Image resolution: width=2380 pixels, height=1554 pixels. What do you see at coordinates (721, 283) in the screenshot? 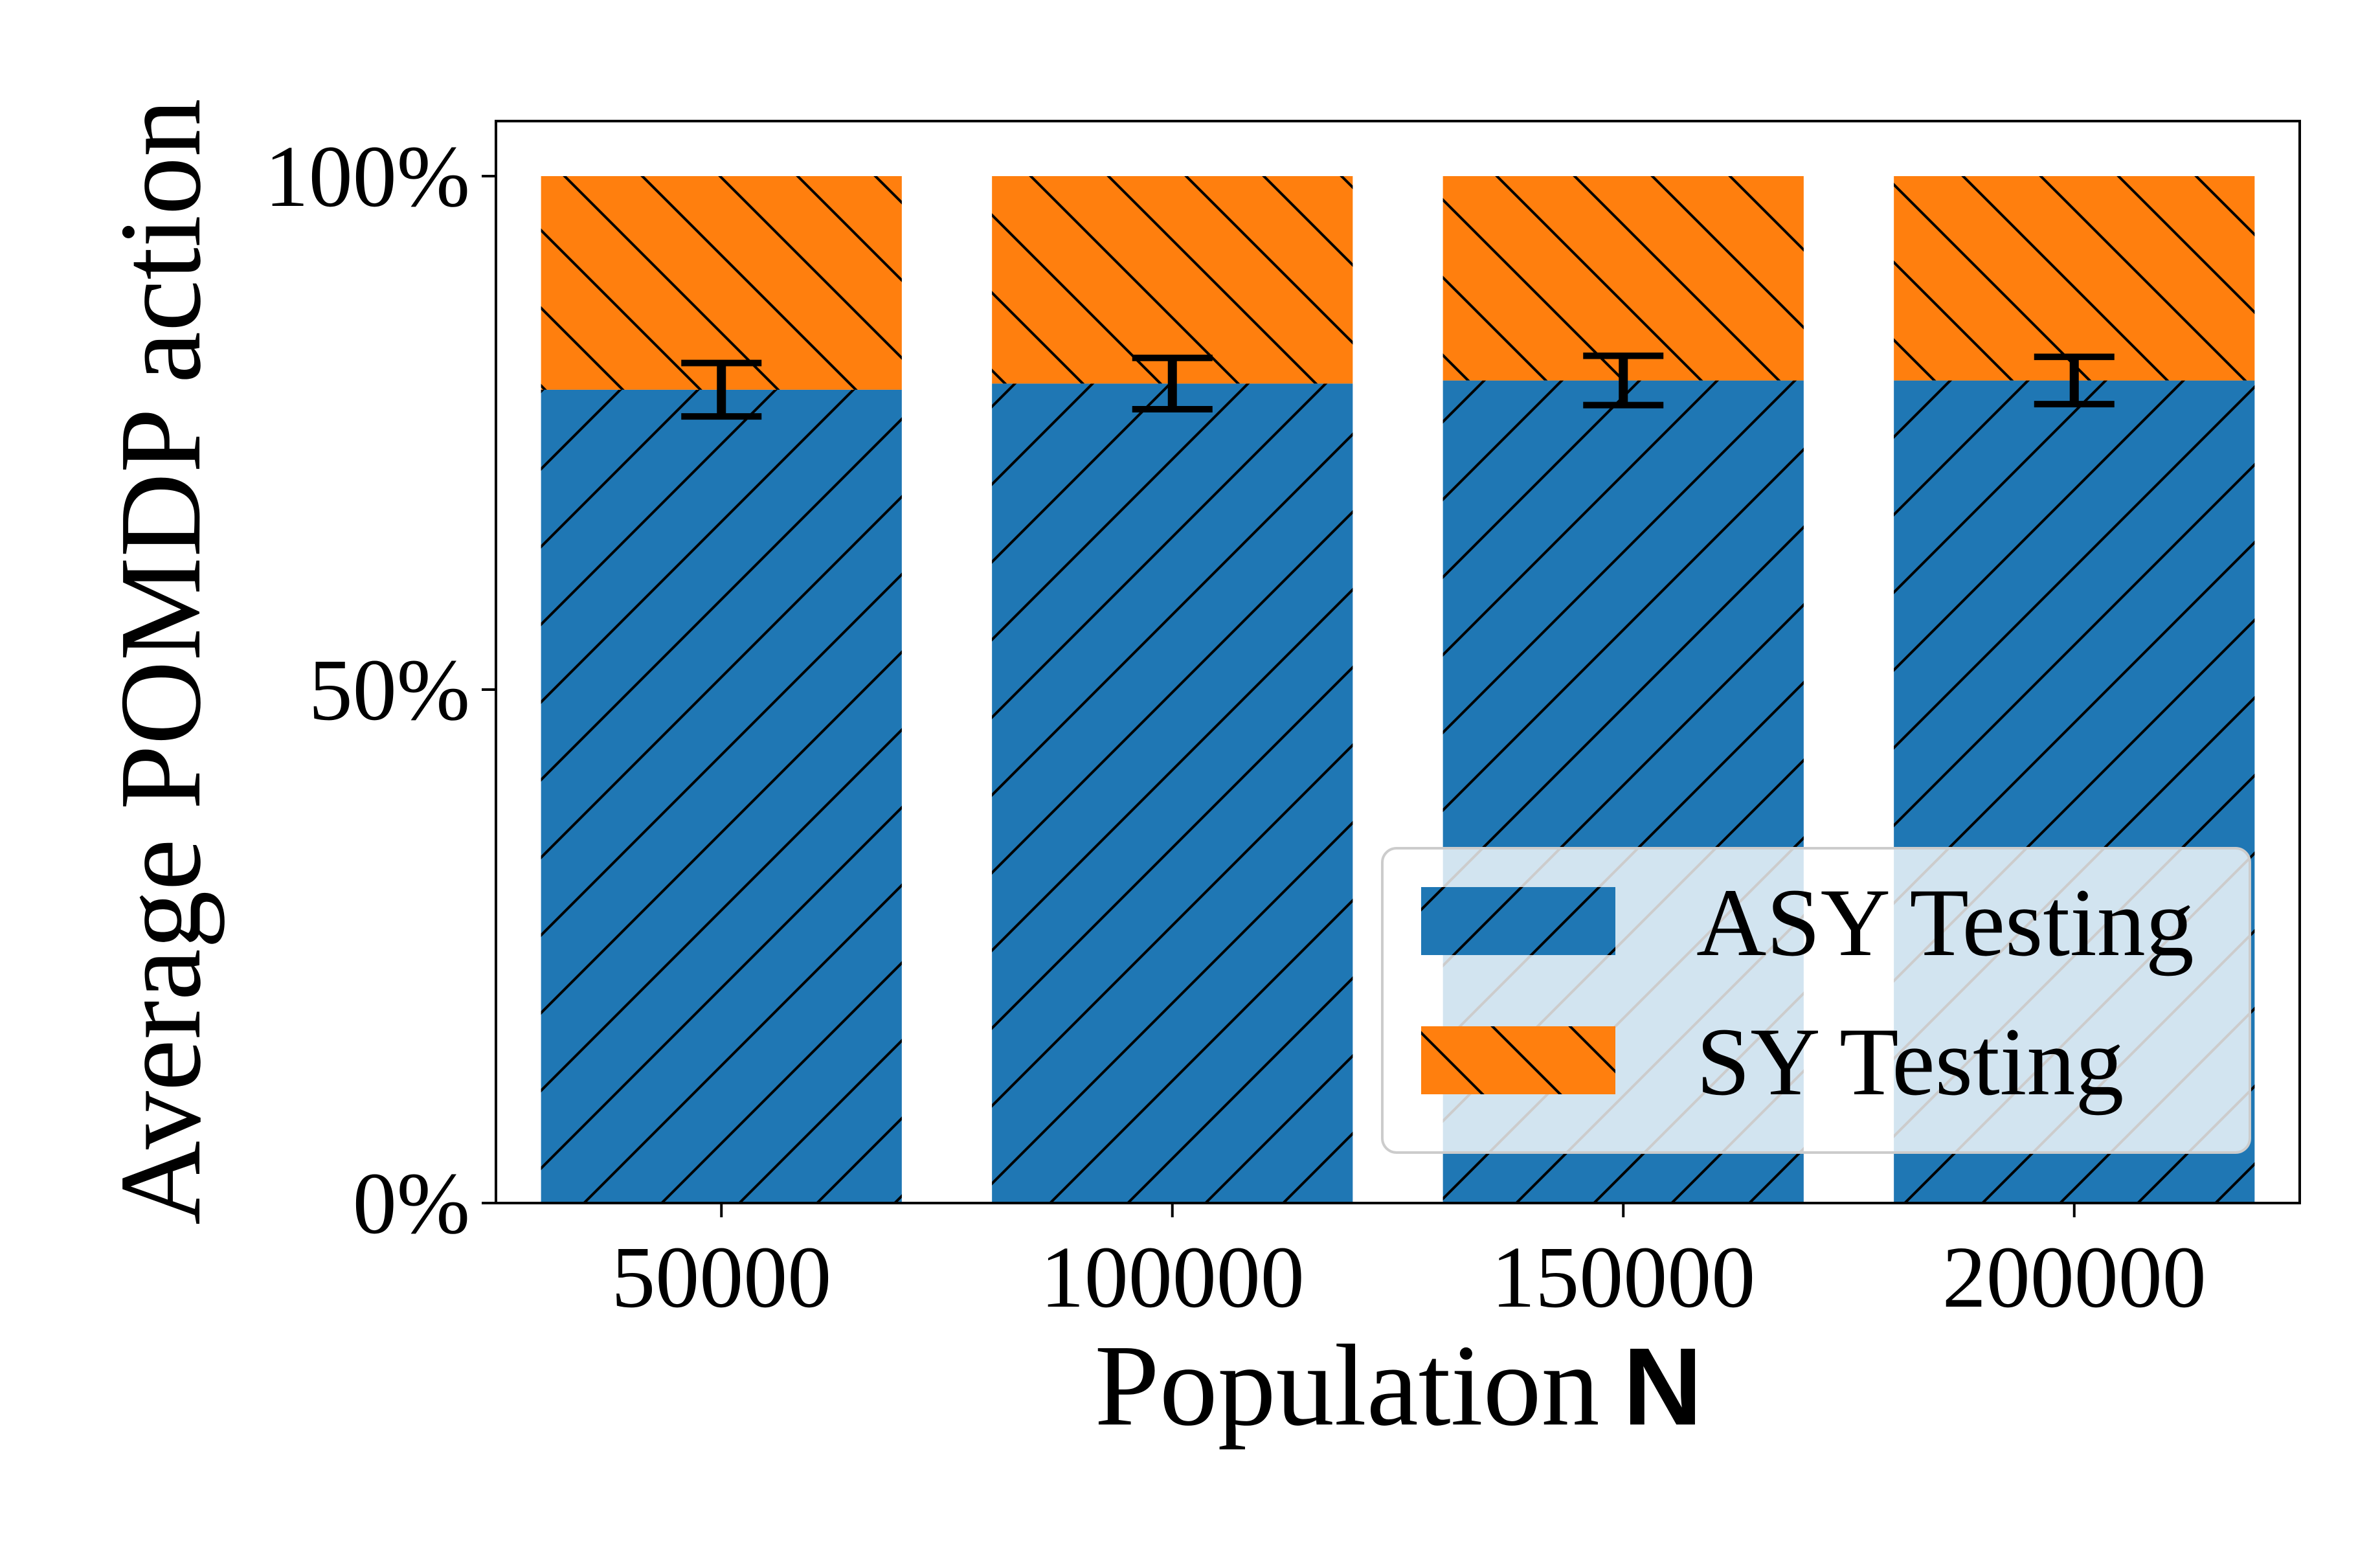
I see `bar-sy-50000-hatch` at bounding box center [721, 283].